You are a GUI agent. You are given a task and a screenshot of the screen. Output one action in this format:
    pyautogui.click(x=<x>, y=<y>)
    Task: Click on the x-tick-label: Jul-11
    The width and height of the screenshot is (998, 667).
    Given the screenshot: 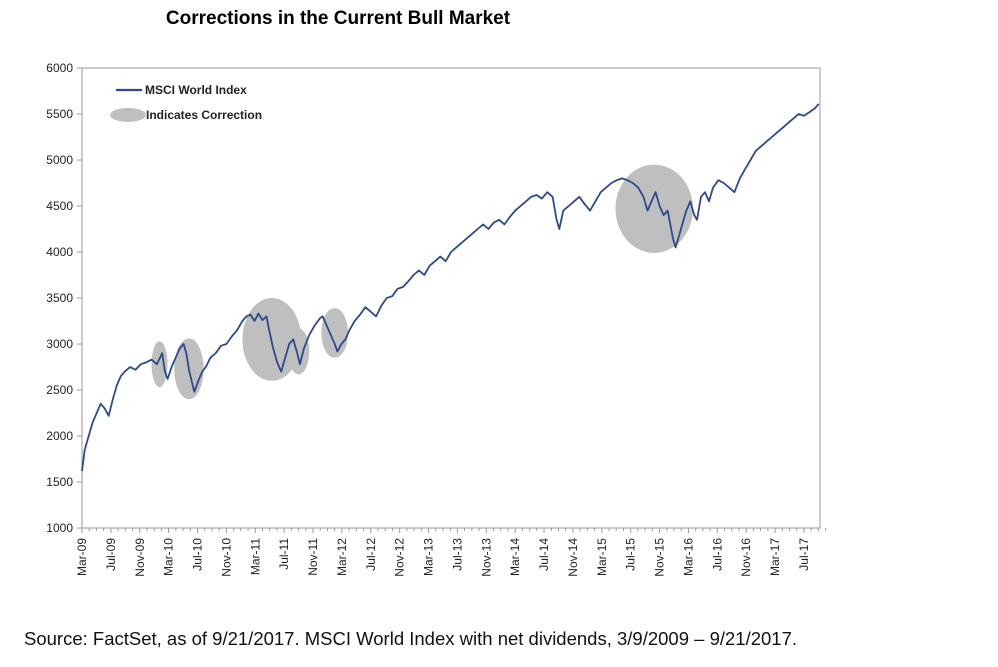 What is the action you would take?
    pyautogui.click(x=284, y=554)
    